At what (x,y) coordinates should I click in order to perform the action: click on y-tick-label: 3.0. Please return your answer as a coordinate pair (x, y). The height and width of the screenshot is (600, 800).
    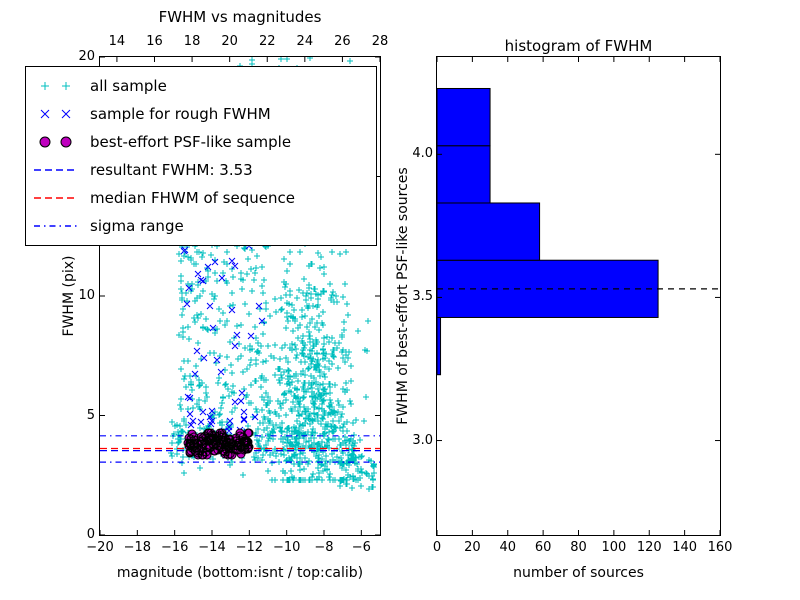
    Looking at the image, I should click on (422, 440).